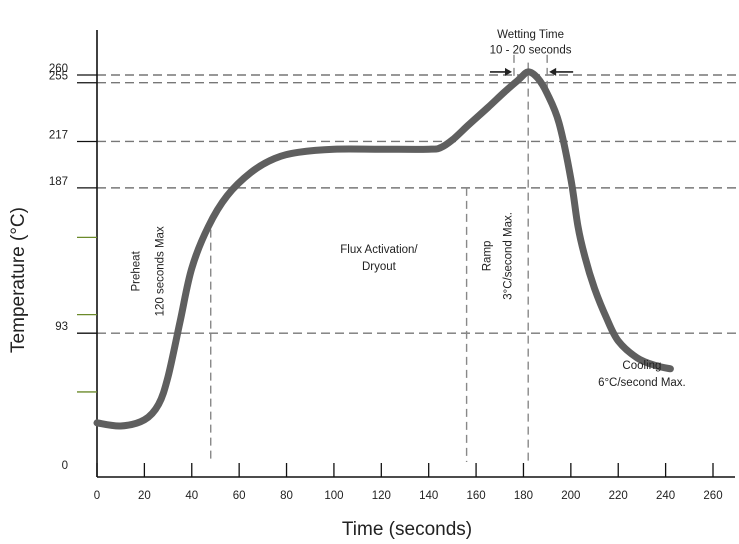  Describe the element at coordinates (508, 71) in the screenshot. I see `arrow-right-icon` at that location.